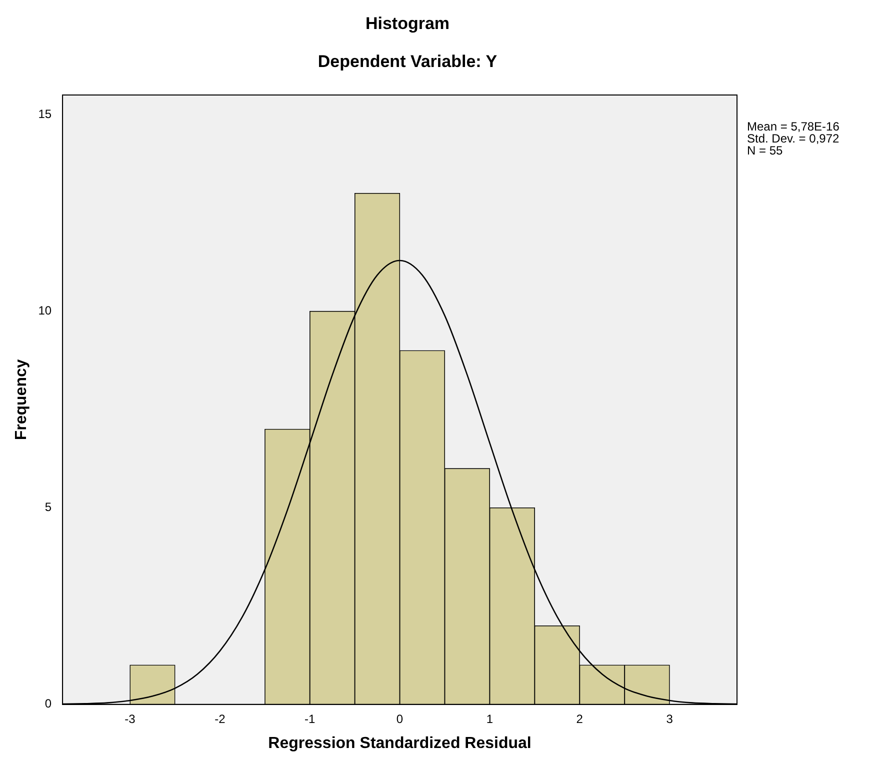  I want to click on y-tick-label: 0, so click(48, 703).